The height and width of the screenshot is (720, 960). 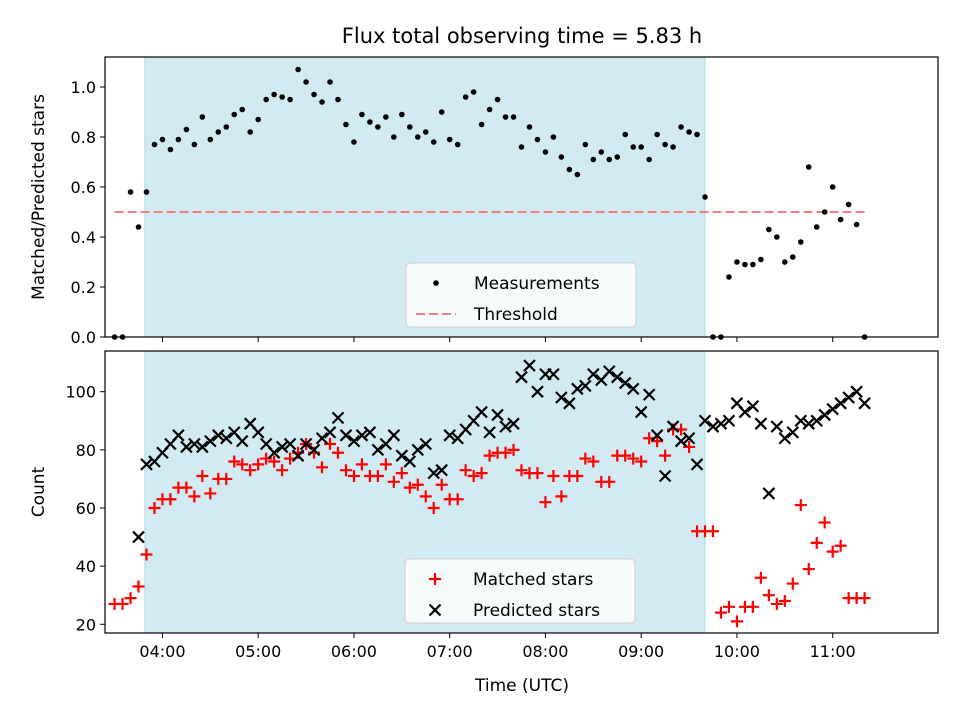 What do you see at coordinates (83, 187) in the screenshot?
I see `y-tick-label: 0.6` at bounding box center [83, 187].